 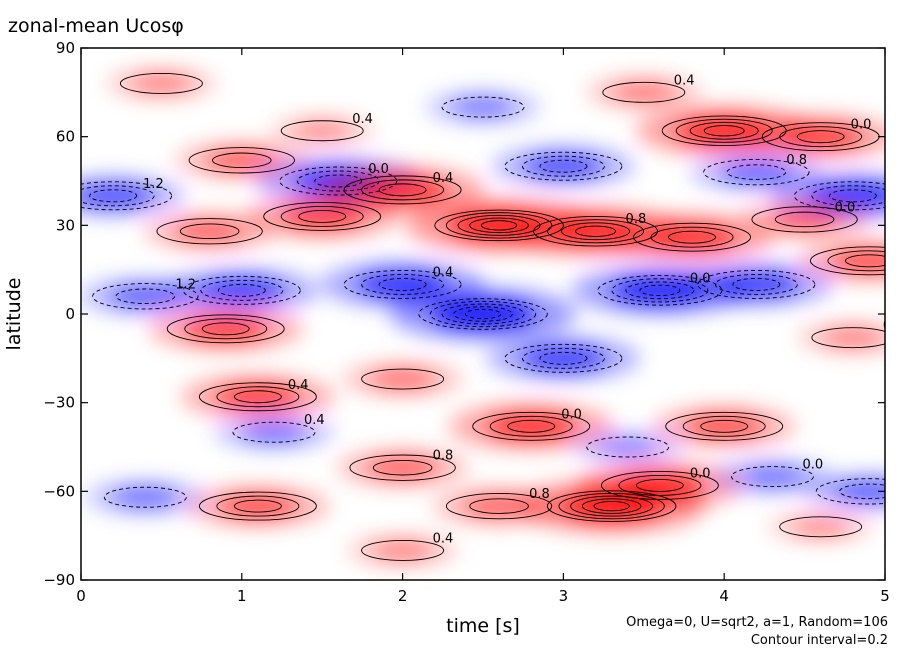 I want to click on y-tick-label: 0, so click(x=70, y=314).